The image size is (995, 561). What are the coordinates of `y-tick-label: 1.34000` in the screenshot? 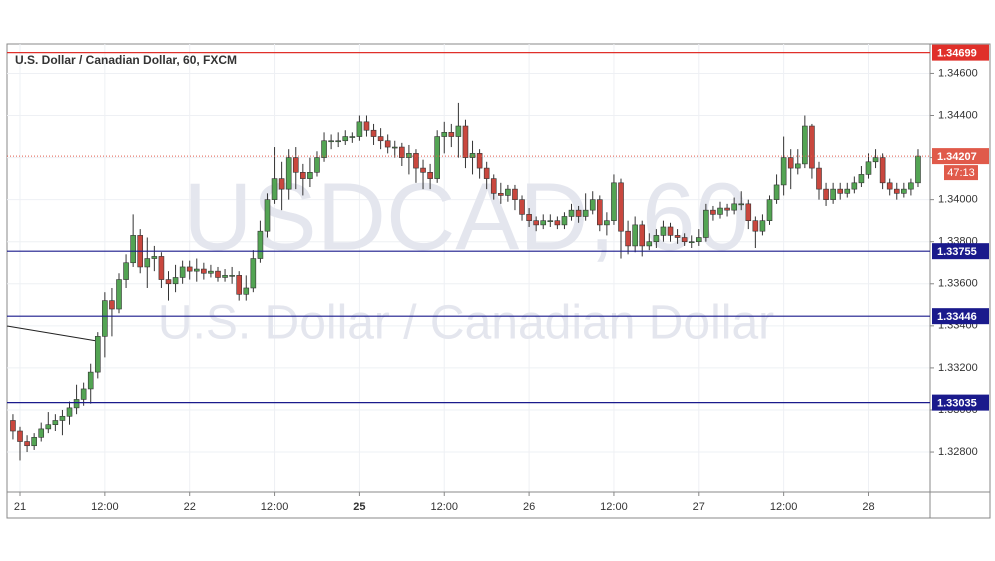 It's located at (958, 200).